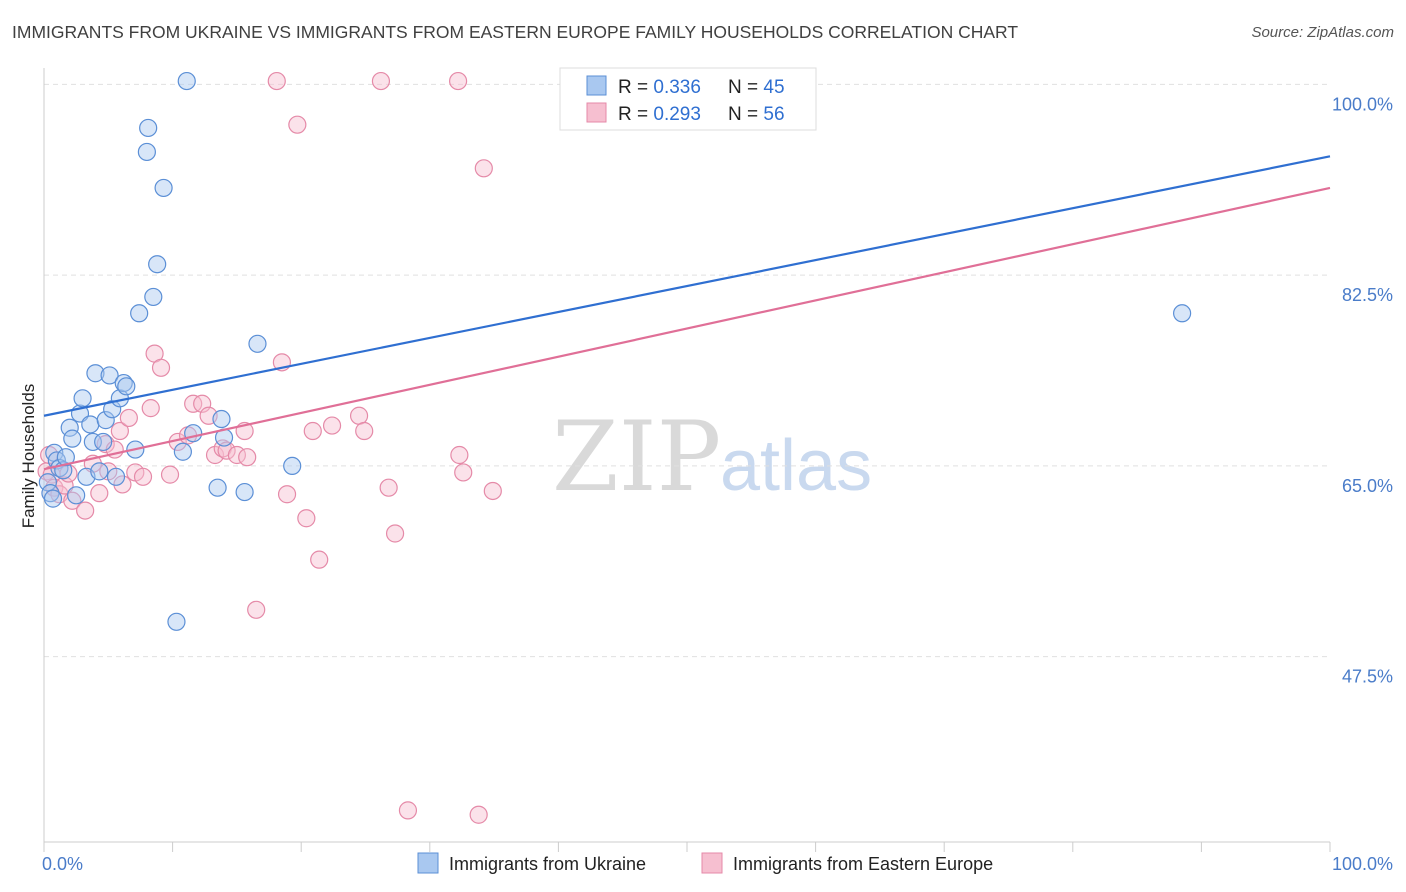  Describe the element at coordinates (745, 87) in the screenshot. I see `legend-n-label-ukraine: N =` at that location.